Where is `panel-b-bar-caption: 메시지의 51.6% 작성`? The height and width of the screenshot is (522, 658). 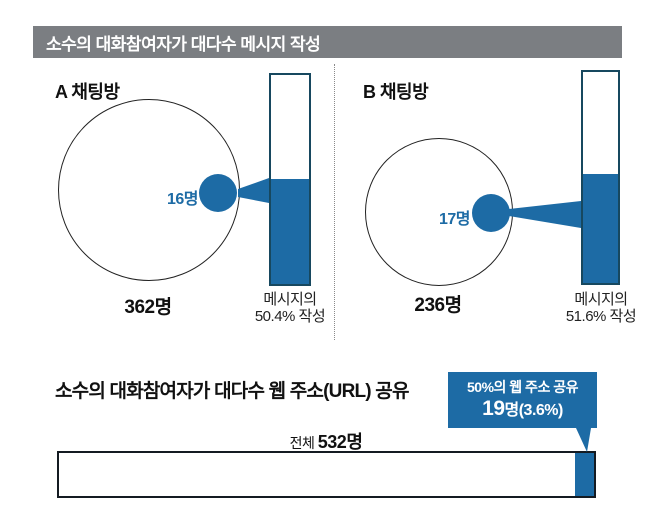 panel-b-bar-caption: 메시지의 51.6% 작성 is located at coordinates (601, 308).